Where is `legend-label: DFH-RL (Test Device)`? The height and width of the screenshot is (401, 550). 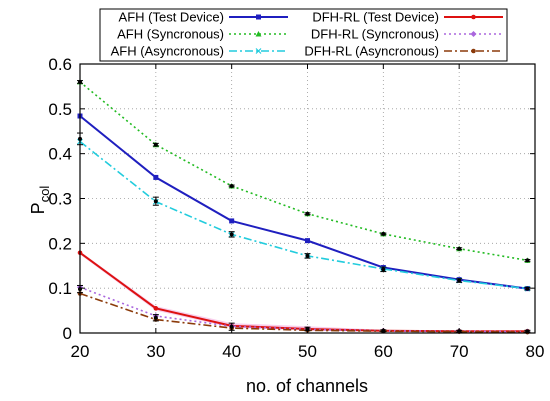 legend-label: DFH-RL (Test Device) is located at coordinates (375, 17).